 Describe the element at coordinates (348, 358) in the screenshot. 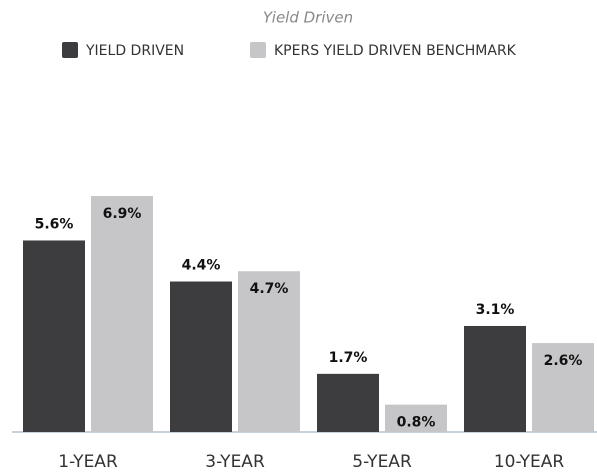

I see `data-label: 1.7%` at that location.